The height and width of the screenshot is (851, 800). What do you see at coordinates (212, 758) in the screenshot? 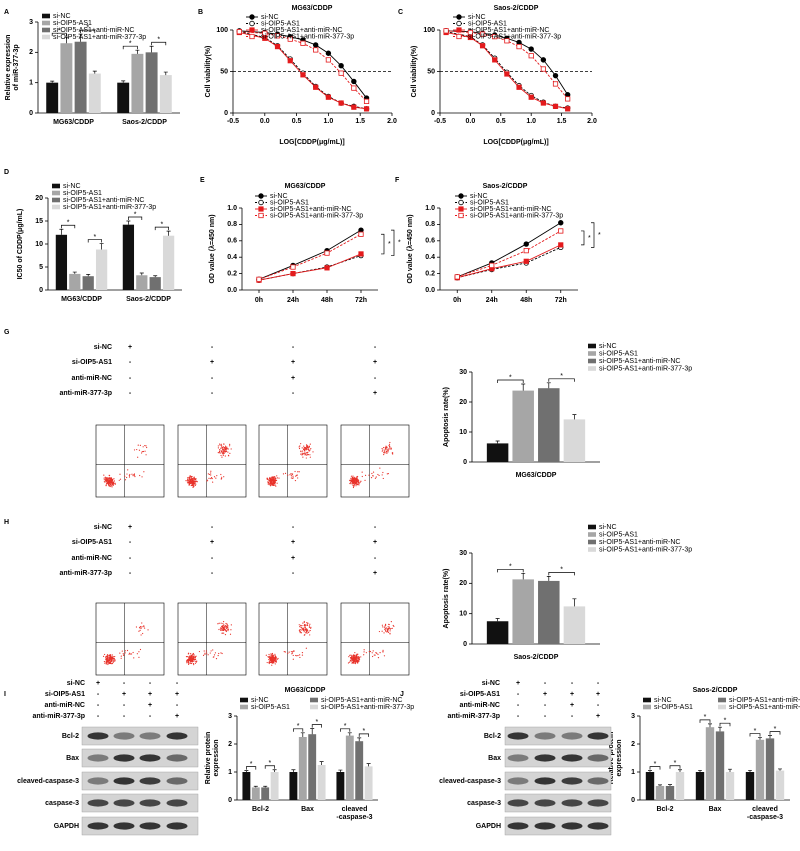
I see `y-axis-label: Relative proteinexpression` at bounding box center [212, 758].